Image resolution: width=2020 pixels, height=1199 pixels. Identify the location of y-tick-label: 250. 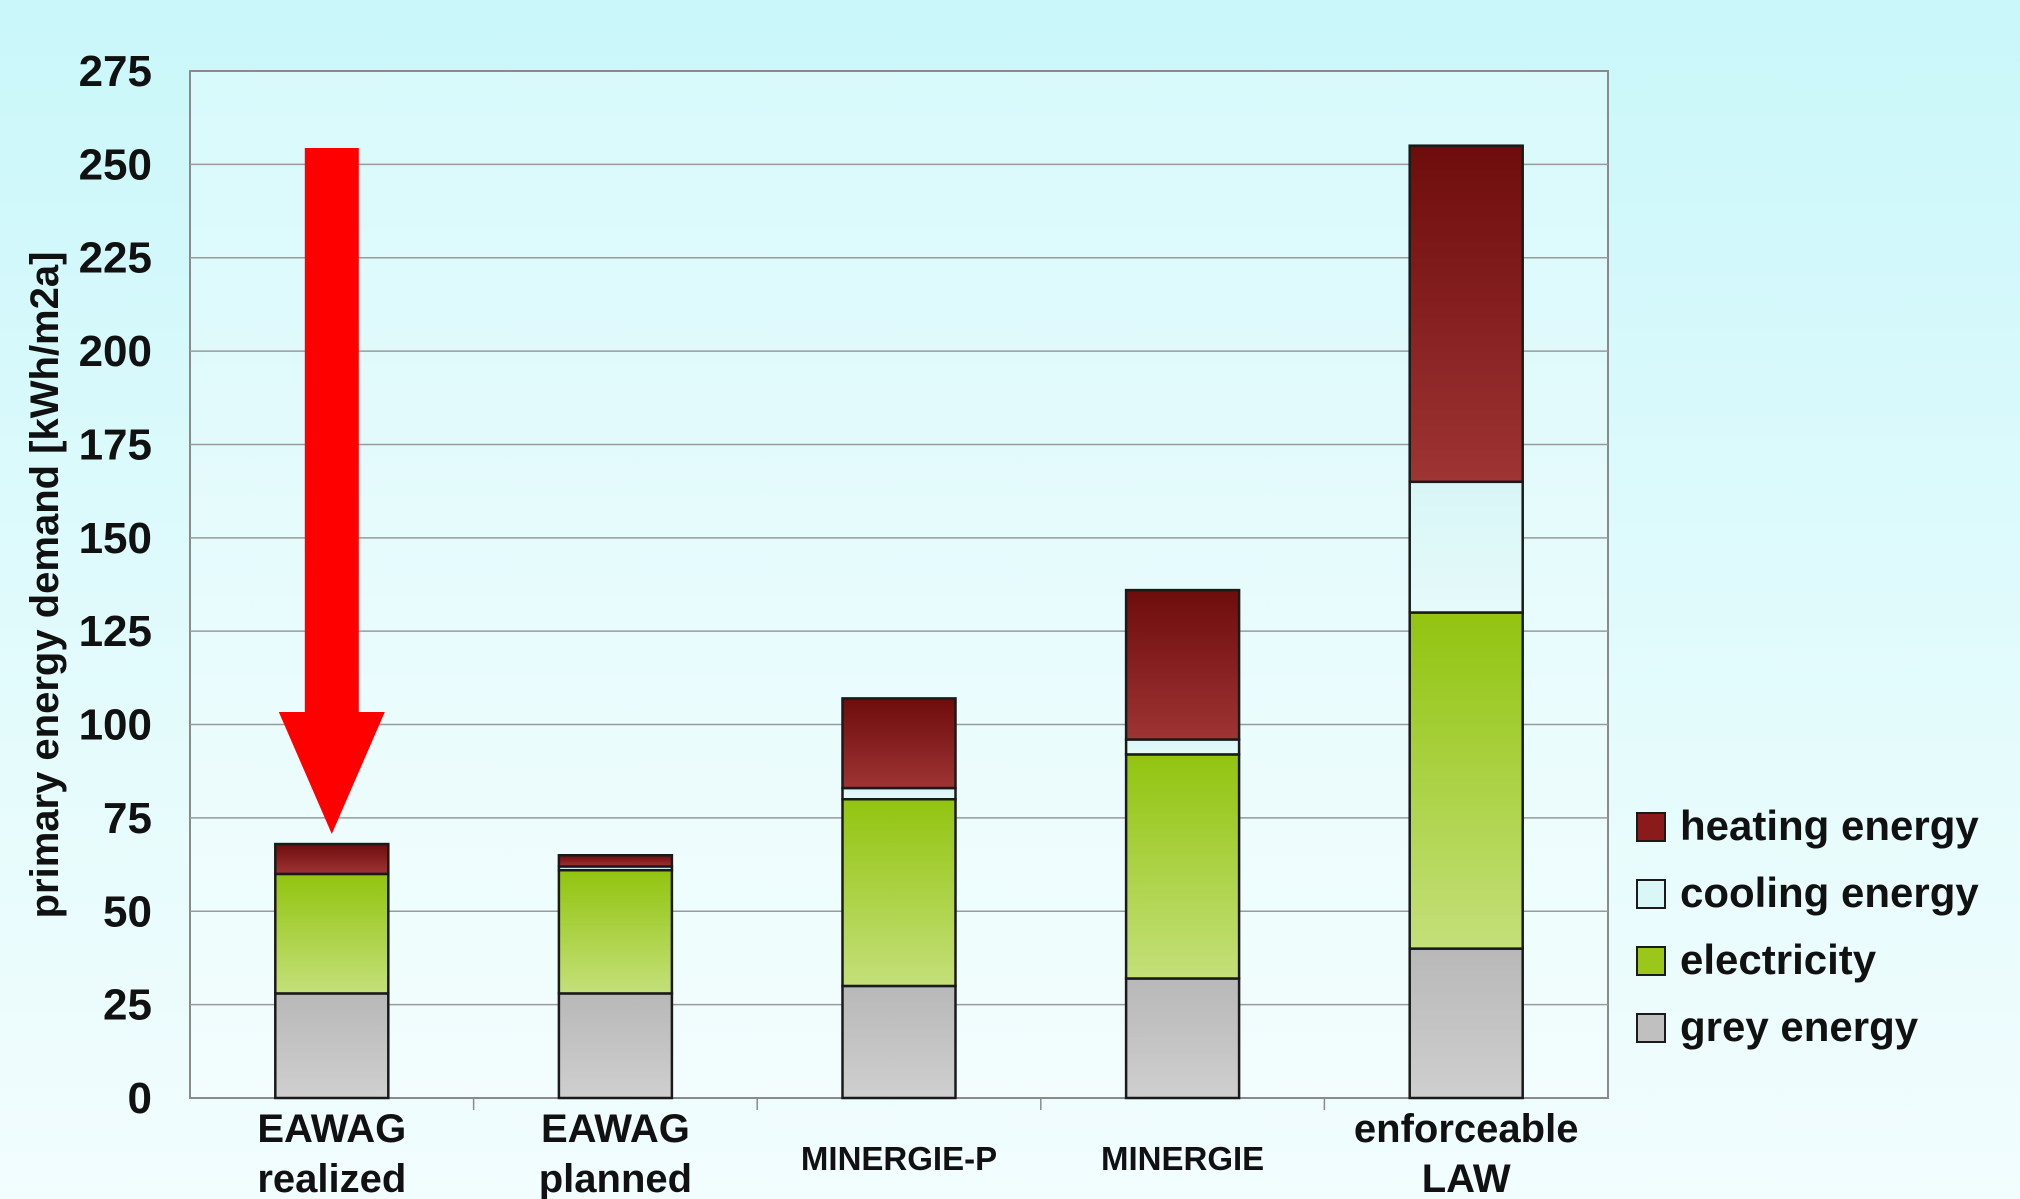
(115, 164).